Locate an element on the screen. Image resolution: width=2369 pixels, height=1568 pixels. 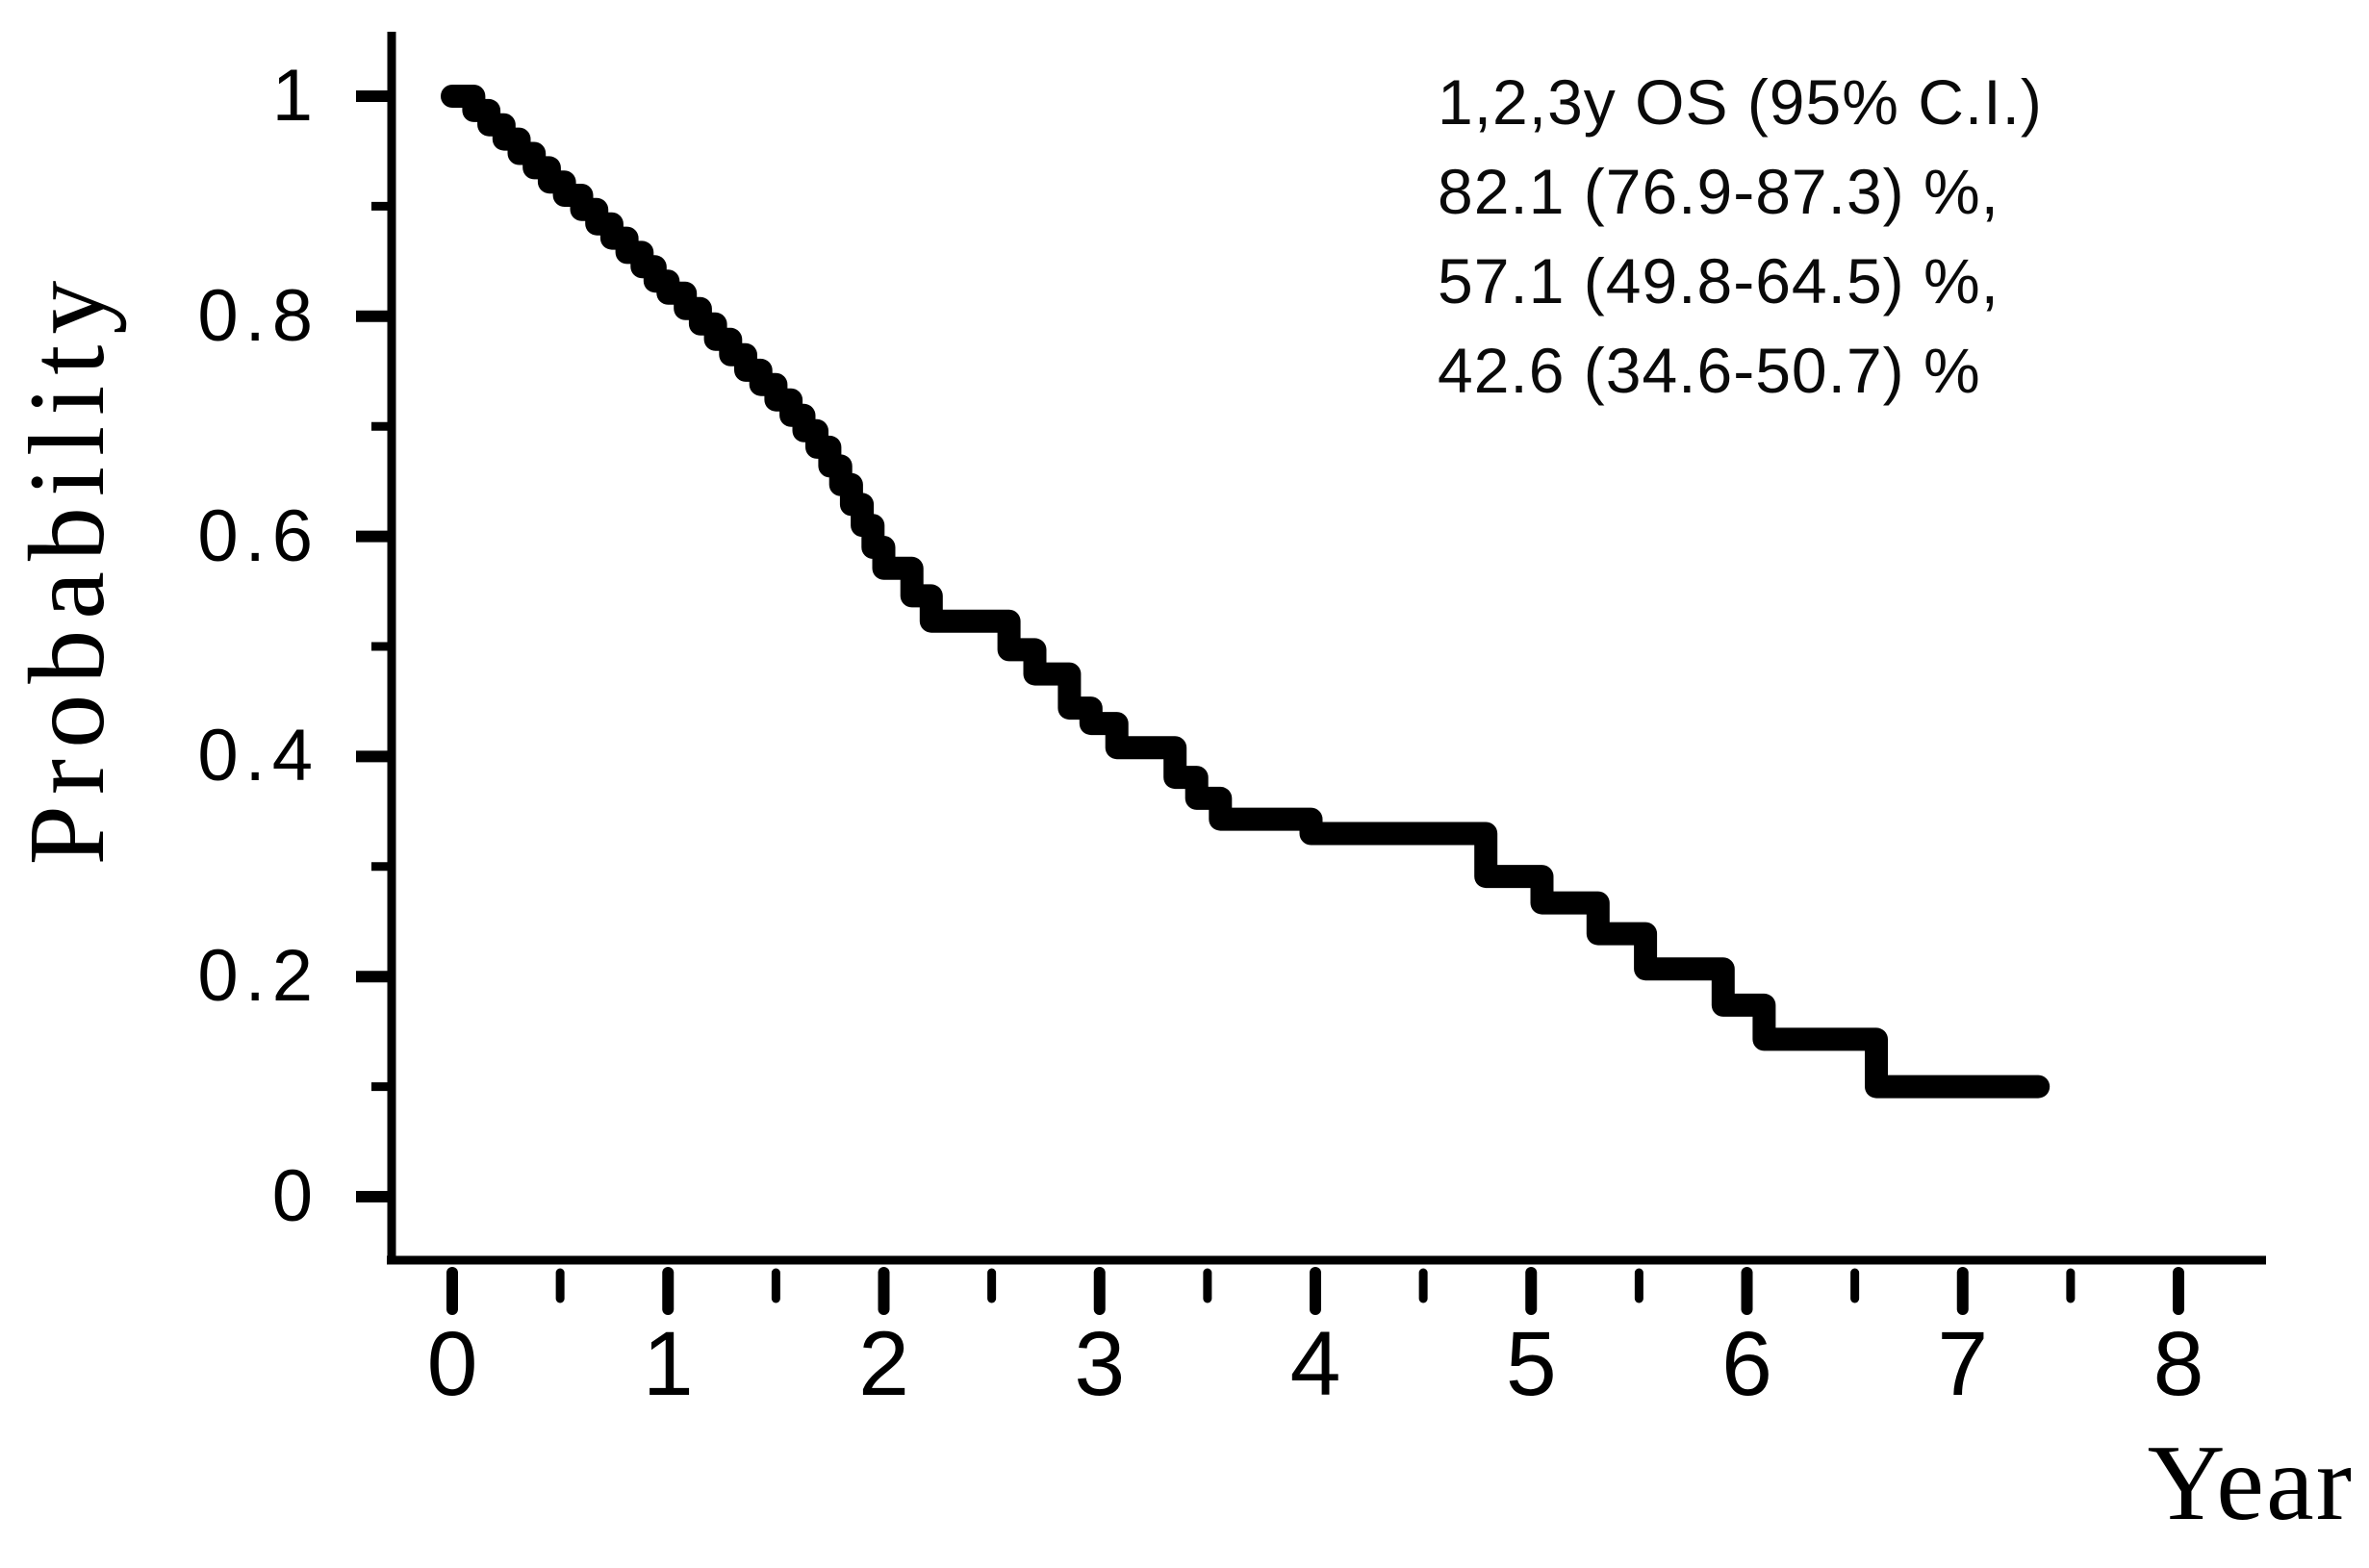
y-tick-label: 0 is located at coordinates (295, 1196).